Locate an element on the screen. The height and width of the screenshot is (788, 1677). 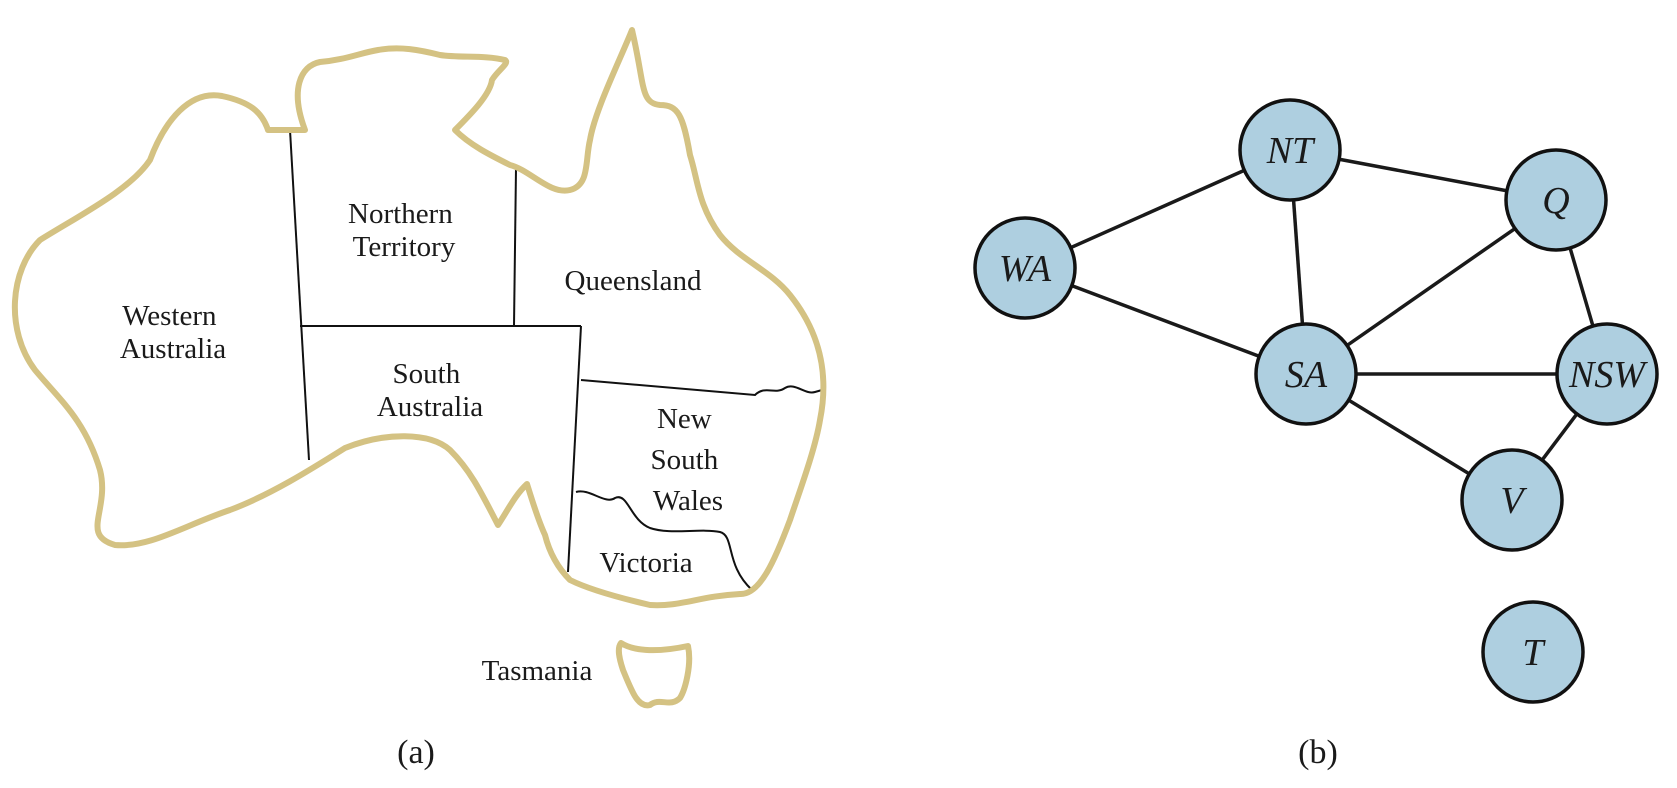
label-new-south-wales: New South Wales is located at coordinates (688, 460).